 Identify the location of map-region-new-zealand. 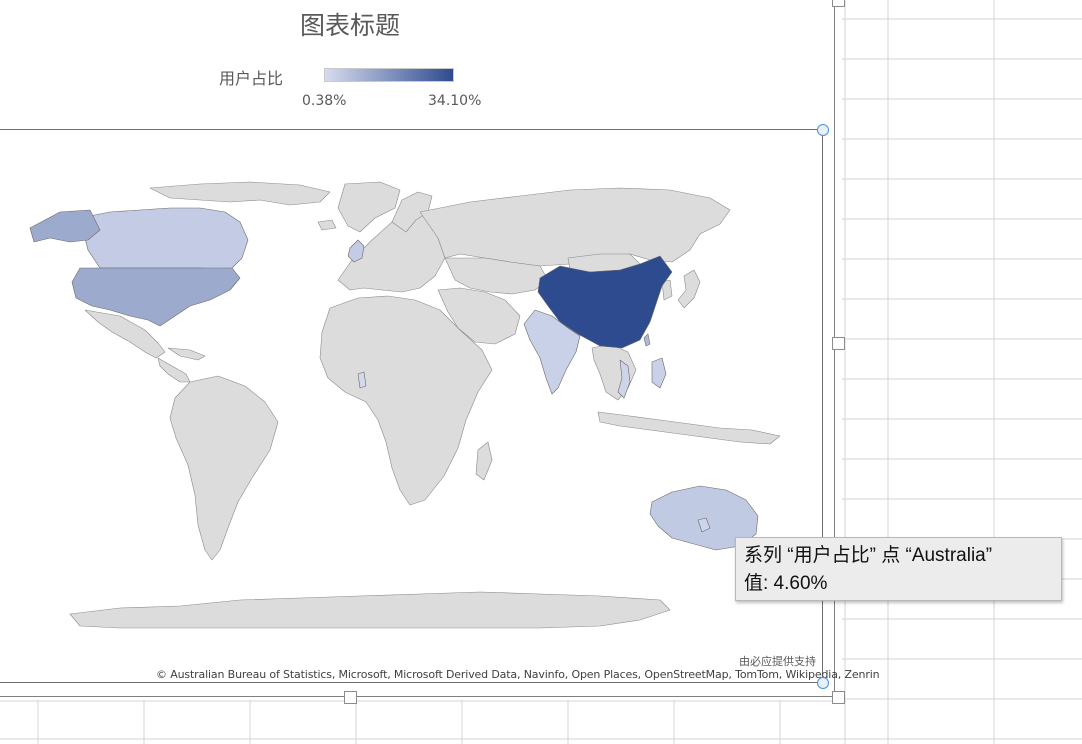
(704, 525).